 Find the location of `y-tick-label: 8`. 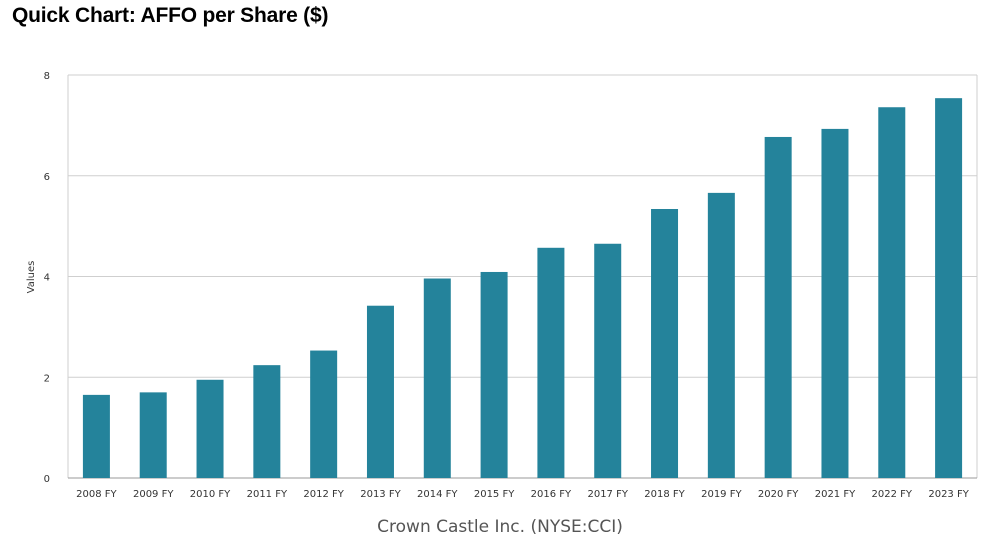

y-tick-label: 8 is located at coordinates (47, 76).